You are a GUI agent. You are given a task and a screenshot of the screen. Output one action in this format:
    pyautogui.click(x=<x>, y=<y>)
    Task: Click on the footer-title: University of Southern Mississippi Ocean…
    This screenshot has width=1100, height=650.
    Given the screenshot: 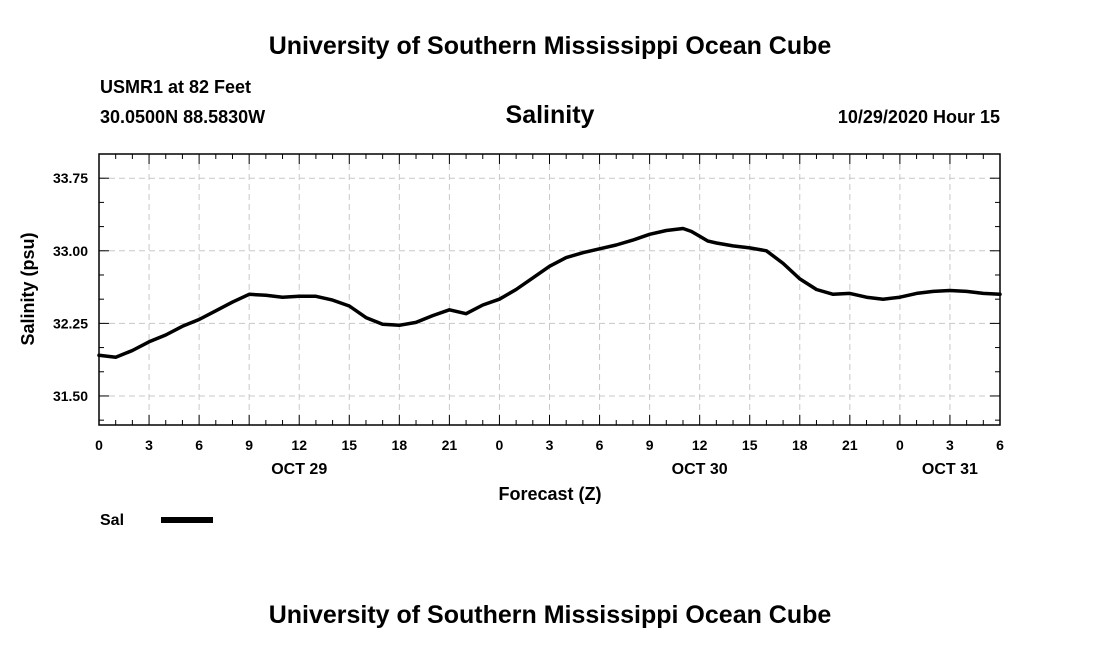 What is the action you would take?
    pyautogui.click(x=550, y=615)
    